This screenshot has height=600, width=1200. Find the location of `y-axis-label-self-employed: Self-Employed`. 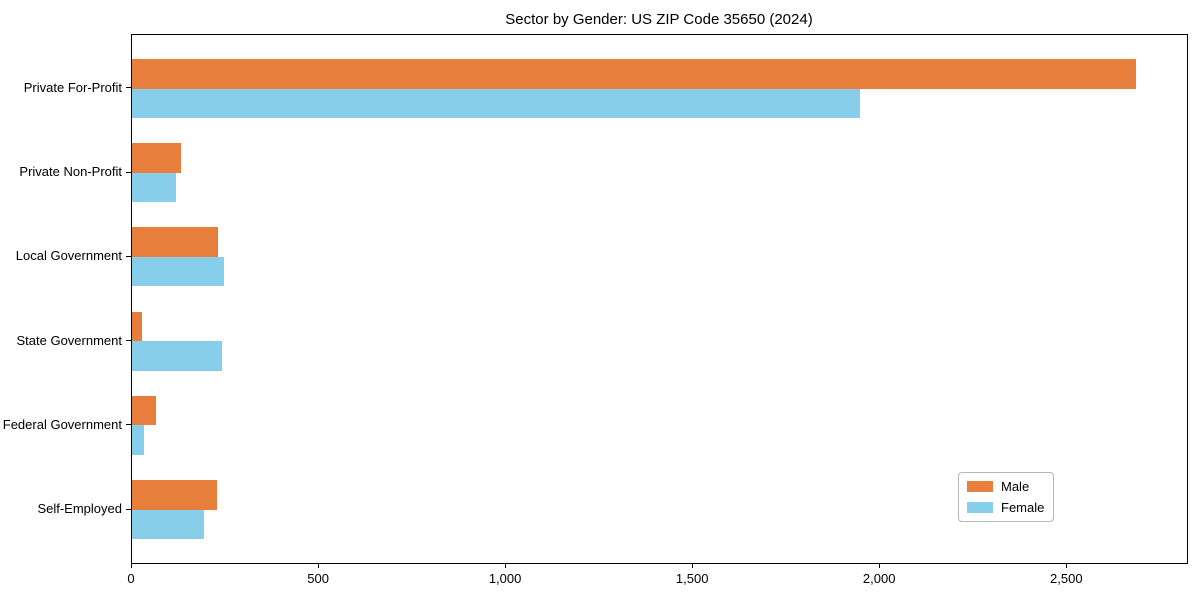

y-axis-label-self-employed: Self-Employed is located at coordinates (79, 509).